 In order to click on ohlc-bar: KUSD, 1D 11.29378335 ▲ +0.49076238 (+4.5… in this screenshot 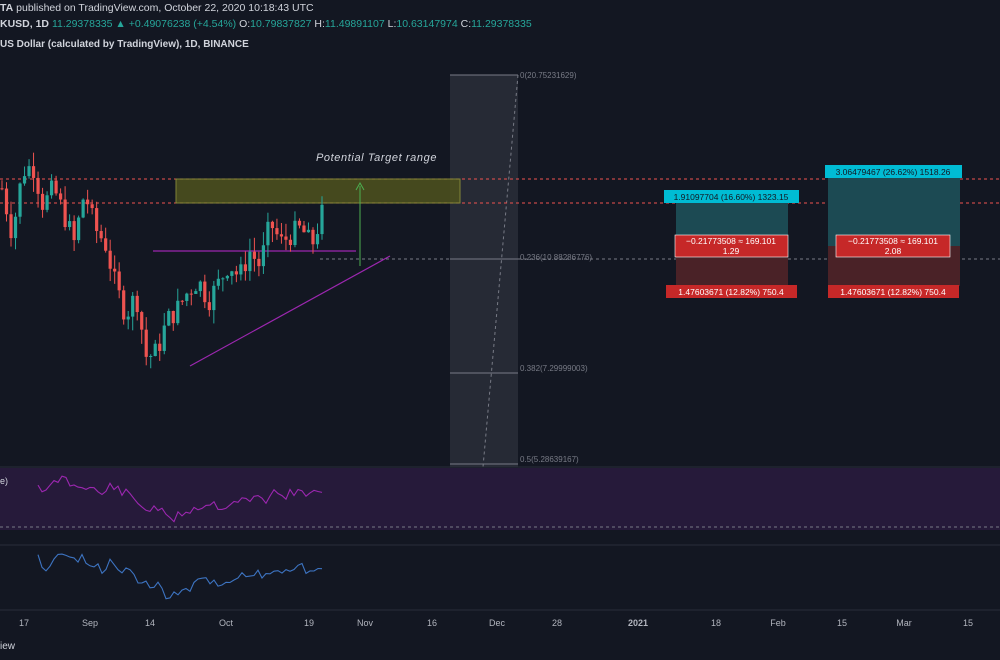, I will do `click(266, 25)`.